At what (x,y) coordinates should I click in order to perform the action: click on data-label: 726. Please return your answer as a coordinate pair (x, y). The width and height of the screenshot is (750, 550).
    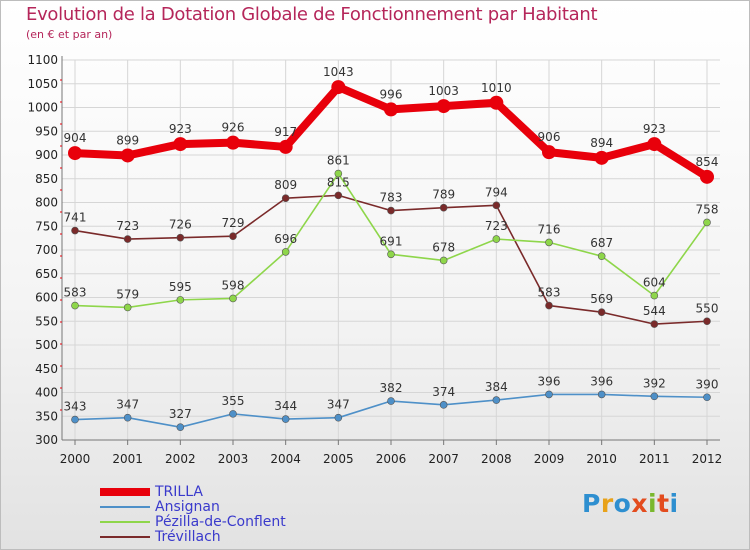
    Looking at the image, I should click on (180, 225).